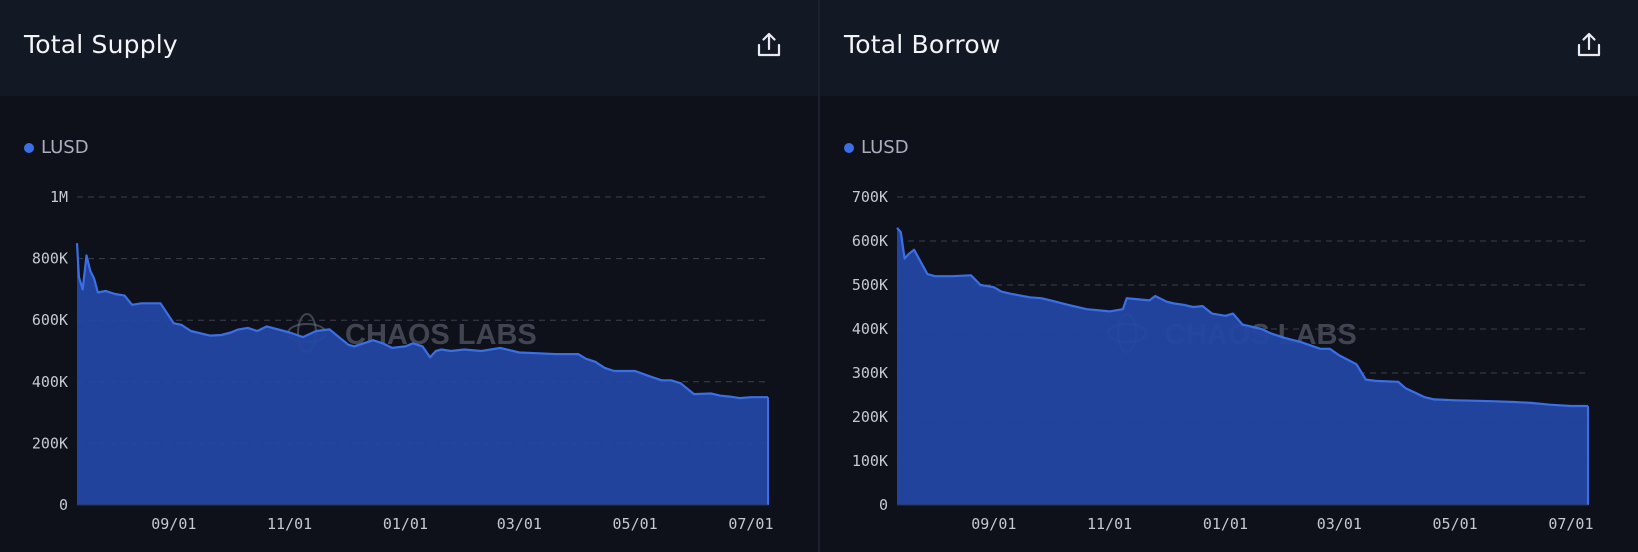 The height and width of the screenshot is (552, 1638). What do you see at coordinates (50, 259) in the screenshot?
I see `y-tick-label: 800K` at bounding box center [50, 259].